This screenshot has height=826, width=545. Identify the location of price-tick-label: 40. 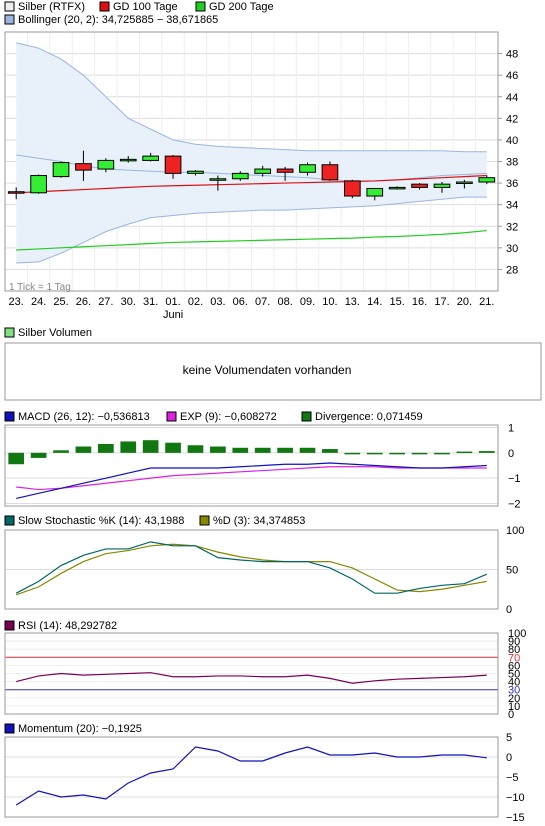
(512, 141).